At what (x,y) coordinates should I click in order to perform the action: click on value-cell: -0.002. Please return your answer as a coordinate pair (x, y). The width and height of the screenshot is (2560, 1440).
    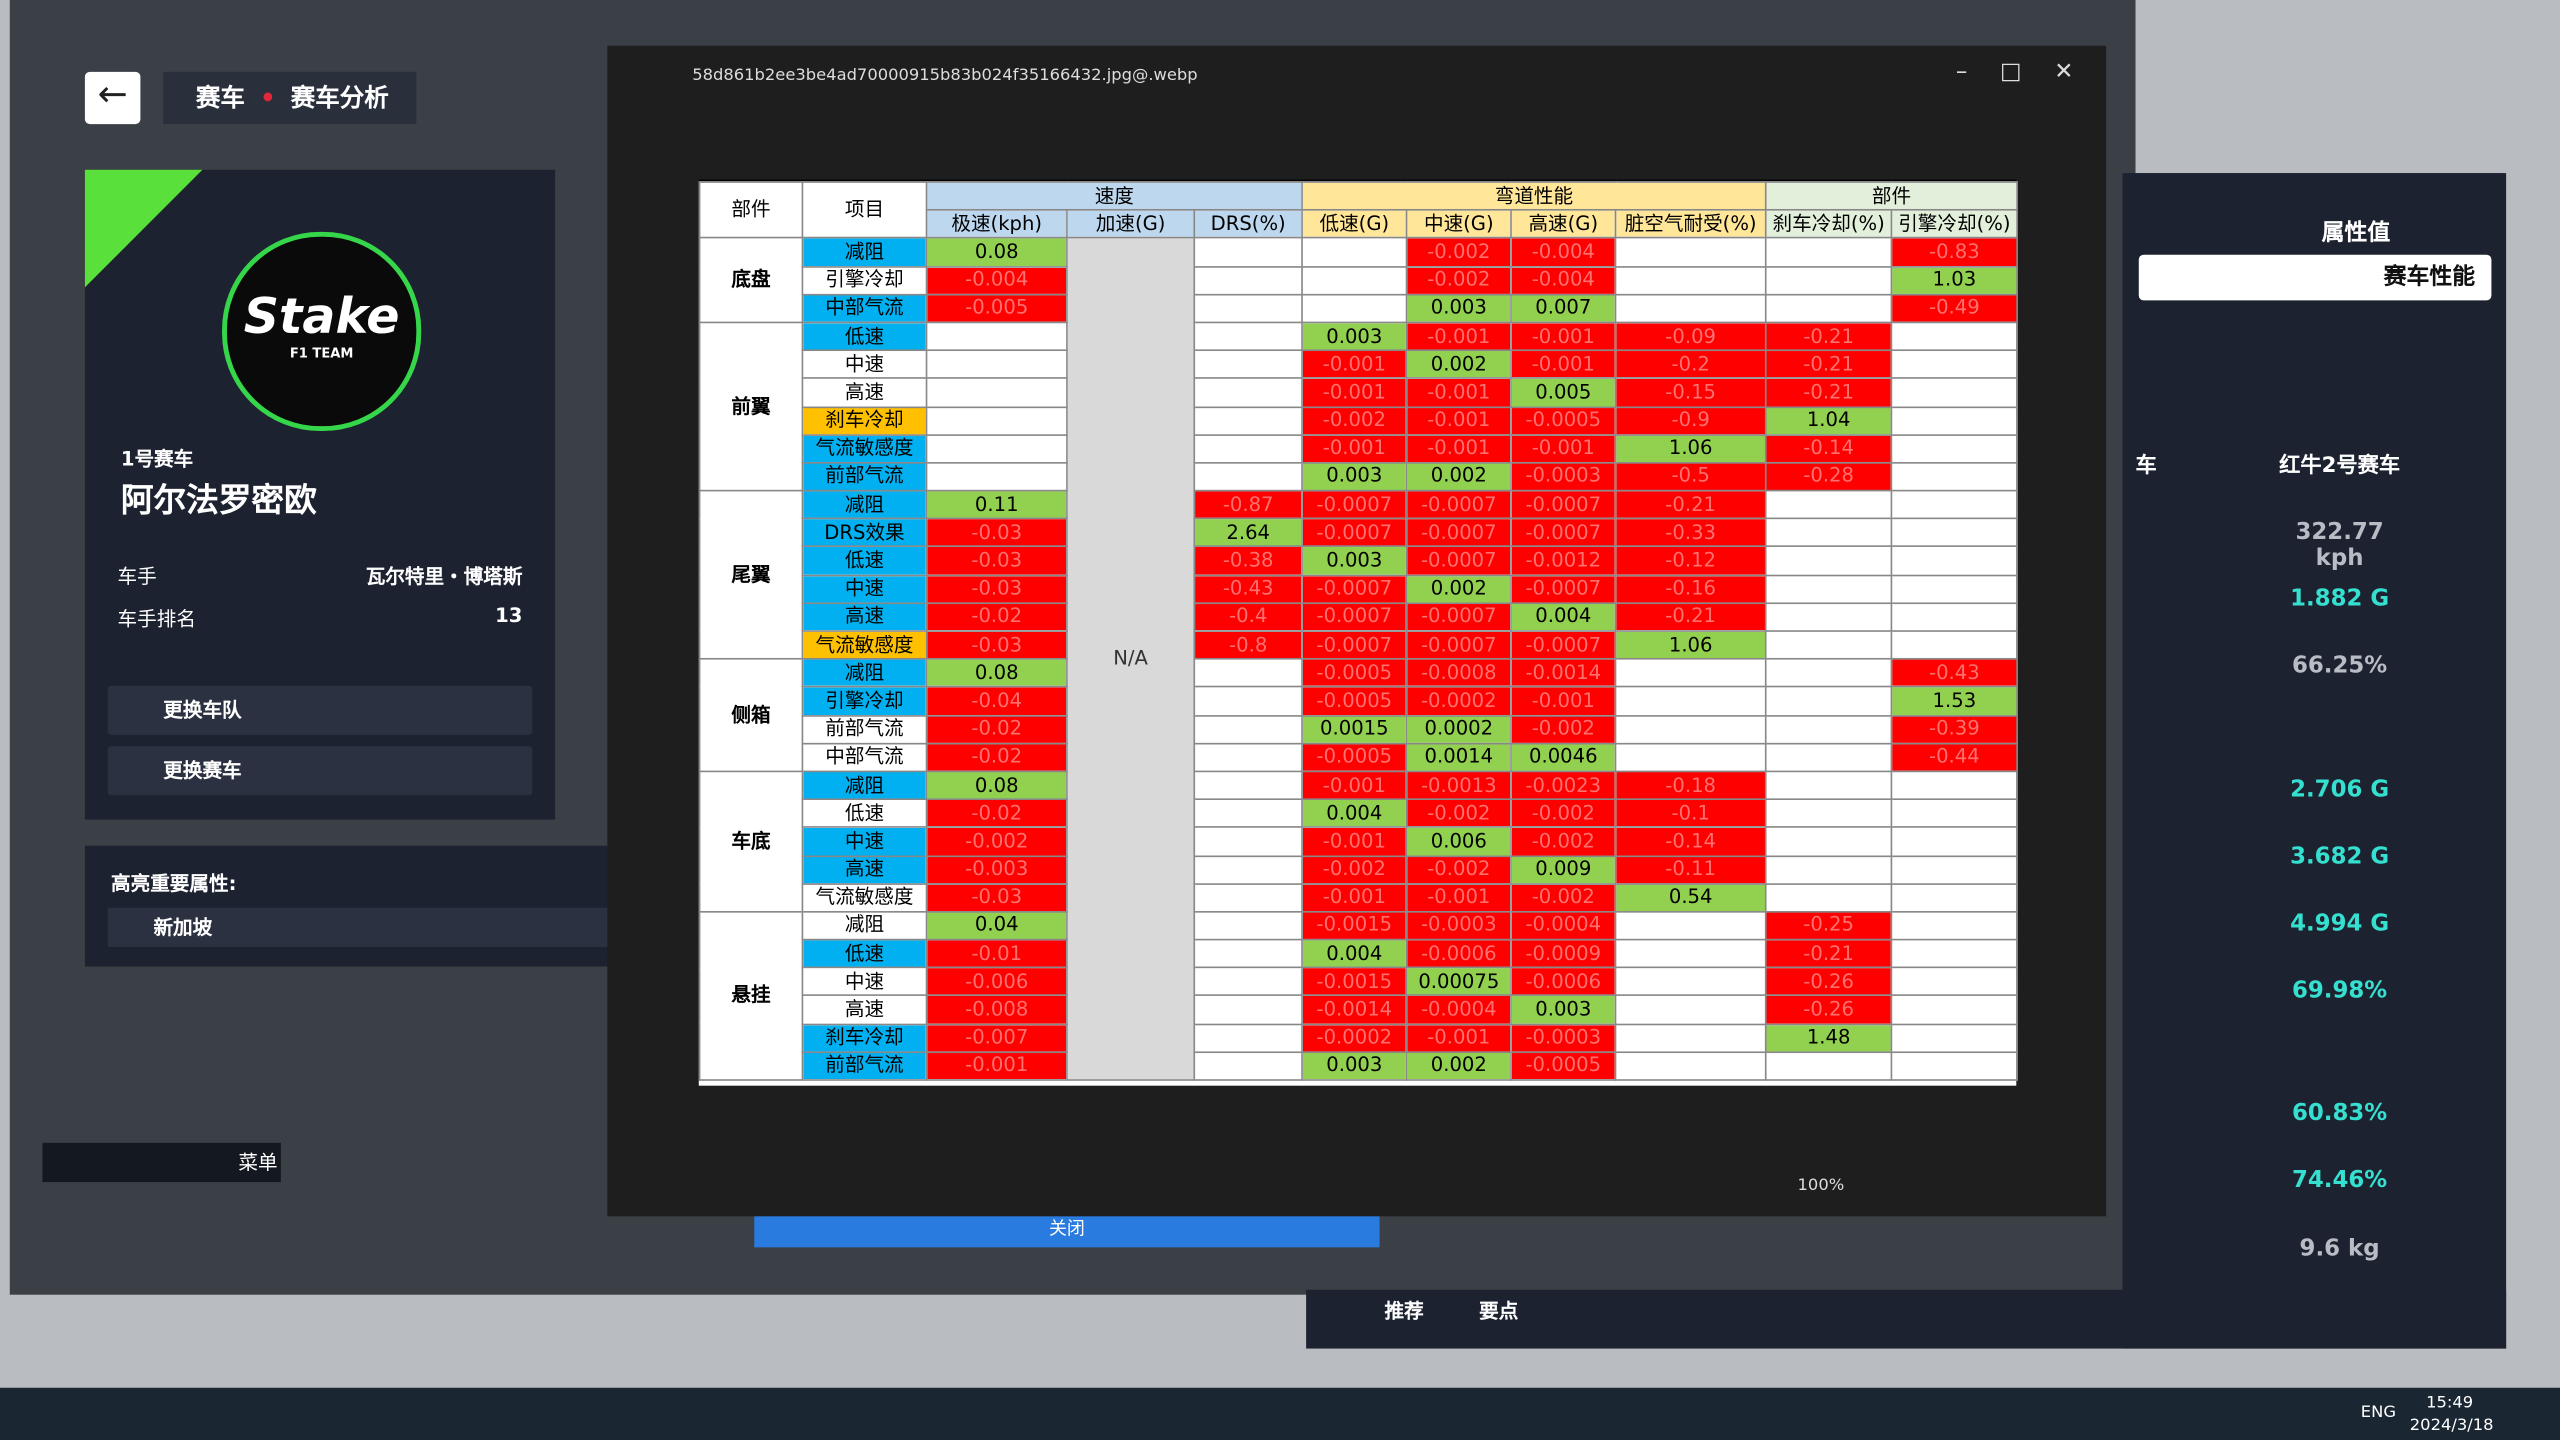
    Looking at the image, I should click on (996, 841).